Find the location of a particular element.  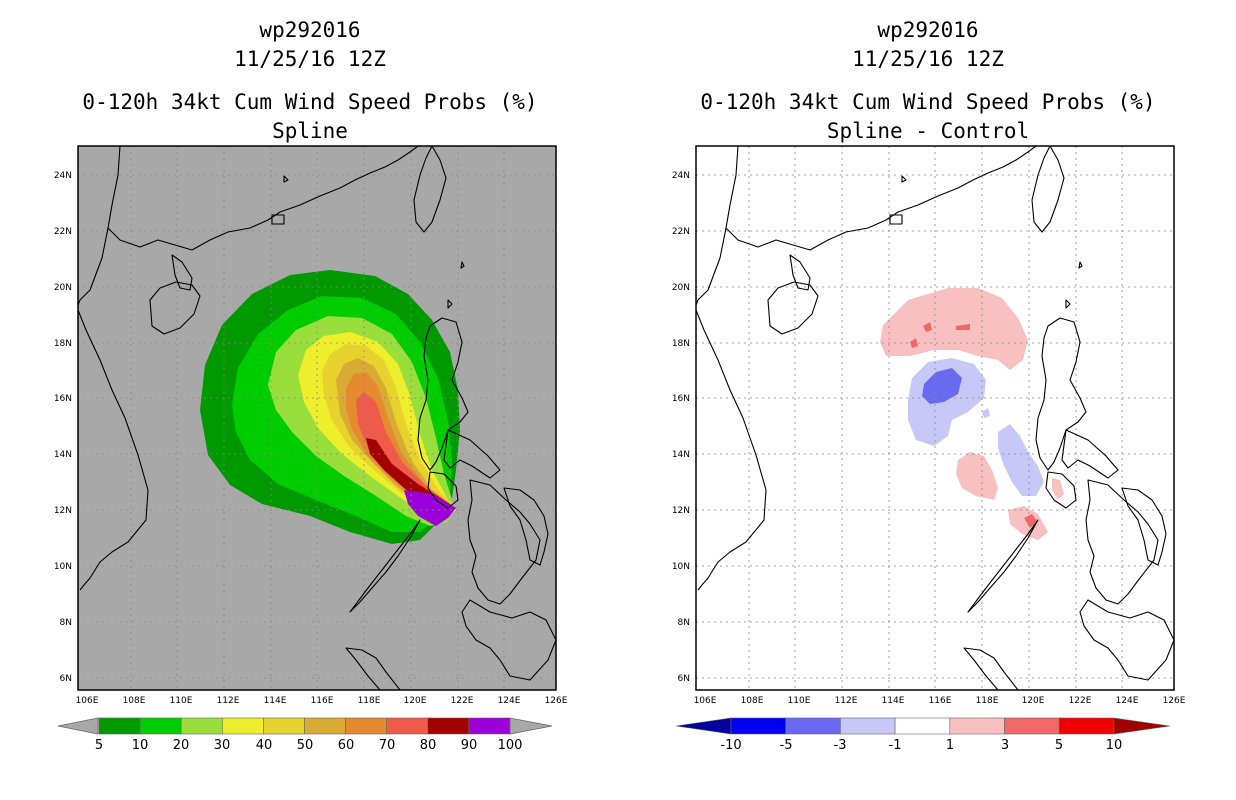

y-tick-label: 18N is located at coordinates (63, 344).